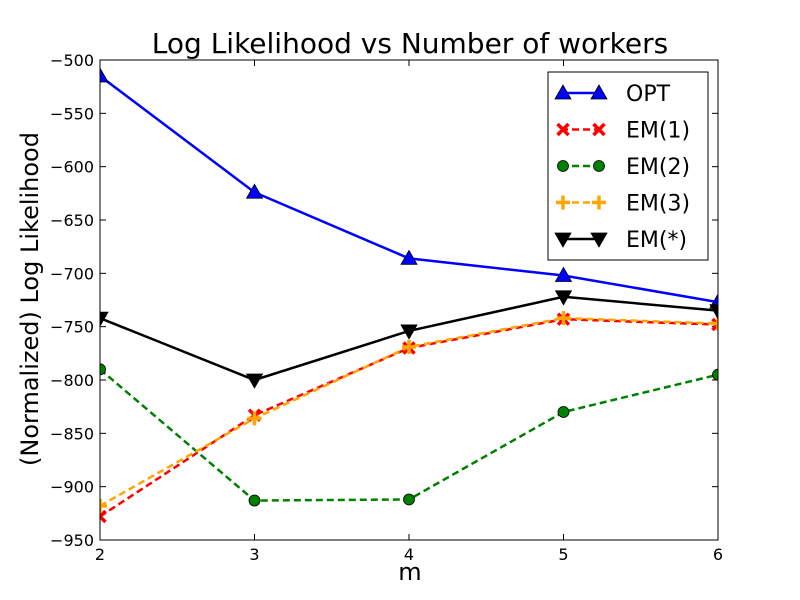  Describe the element at coordinates (409, 572) in the screenshot. I see `x-axis-label: m` at that location.